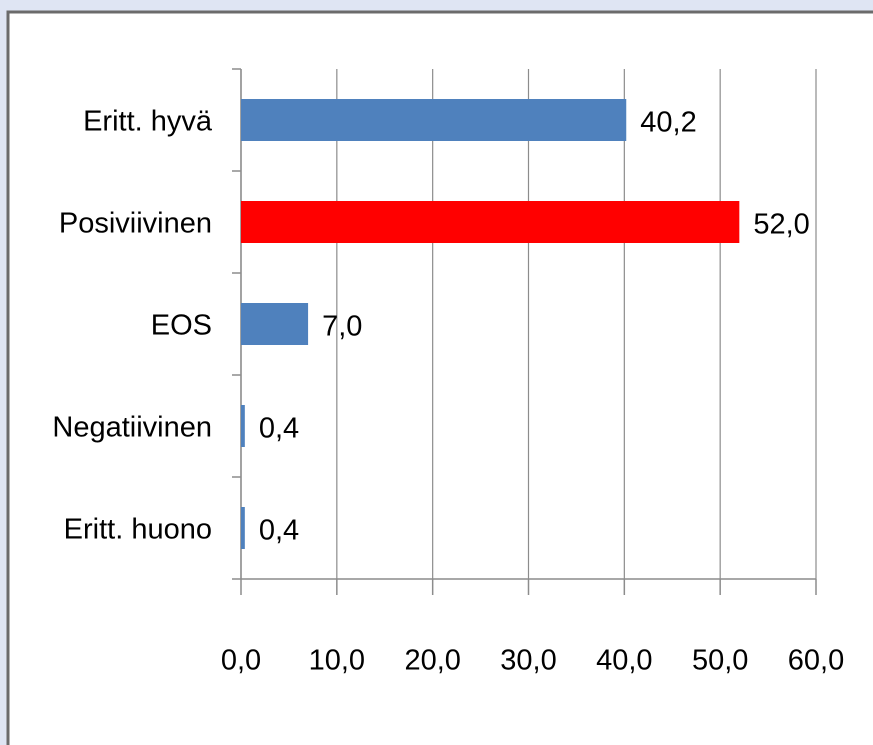  What do you see at coordinates (342, 327) in the screenshot?
I see `value-label: 7,0` at bounding box center [342, 327].